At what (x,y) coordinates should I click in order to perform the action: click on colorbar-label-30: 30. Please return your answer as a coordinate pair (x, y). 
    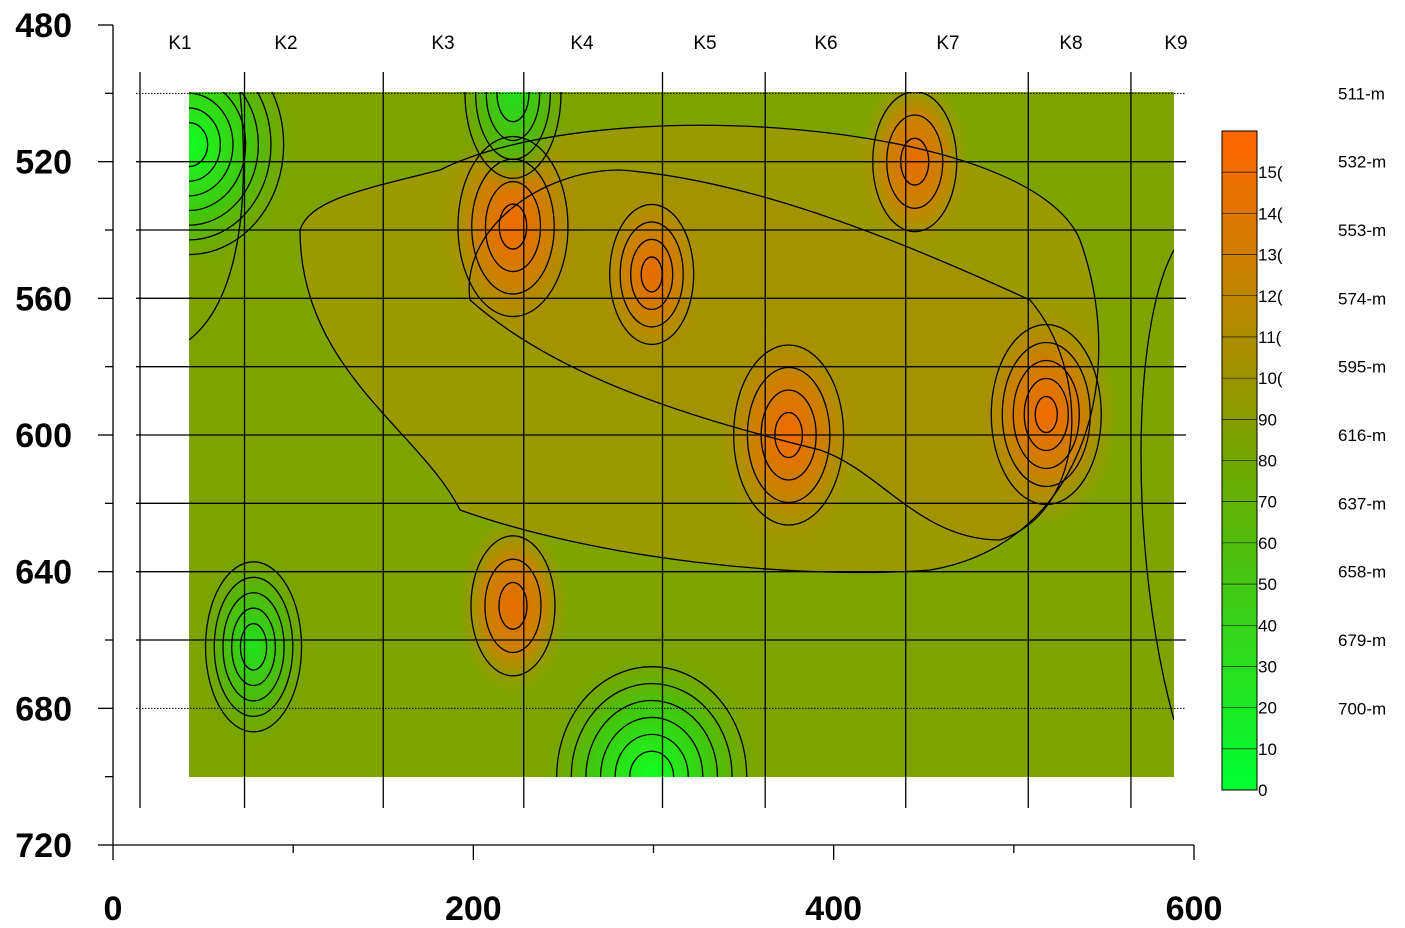
    Looking at the image, I should click on (1267, 666).